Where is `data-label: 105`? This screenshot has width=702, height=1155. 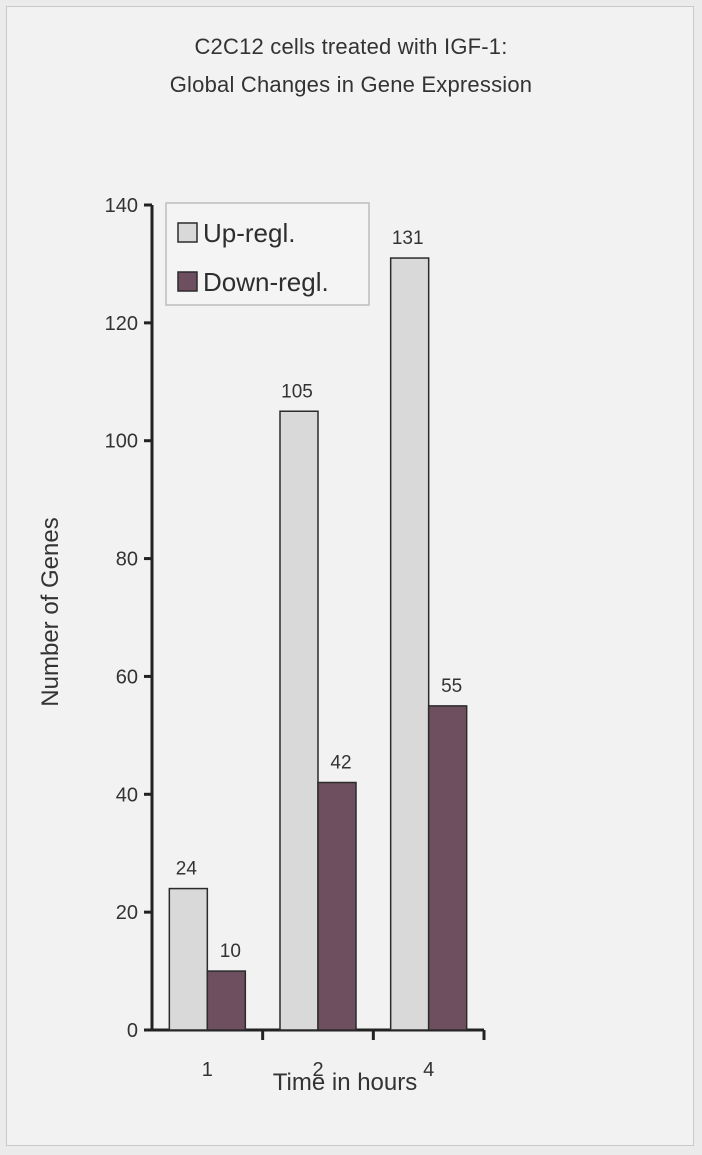 data-label: 105 is located at coordinates (297, 391).